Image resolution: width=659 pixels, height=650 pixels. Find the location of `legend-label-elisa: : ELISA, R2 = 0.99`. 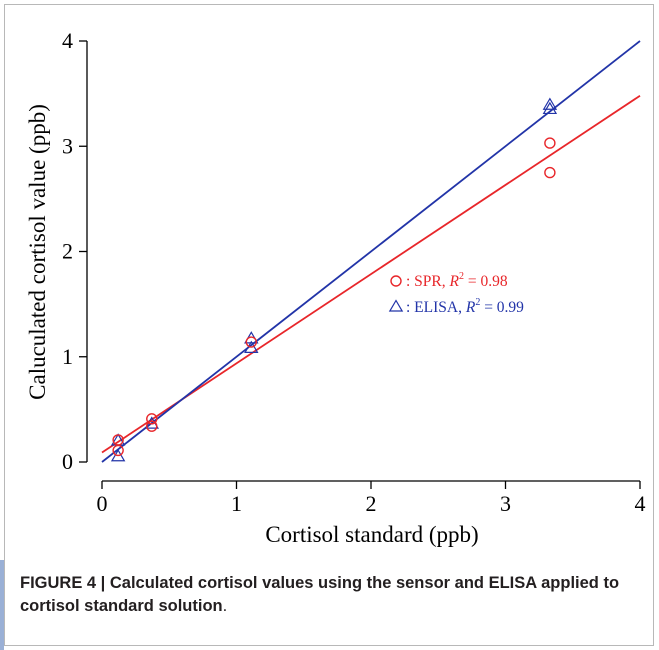

legend-label-elisa: : ELISA, R2 = 0.99 is located at coordinates (465, 306).